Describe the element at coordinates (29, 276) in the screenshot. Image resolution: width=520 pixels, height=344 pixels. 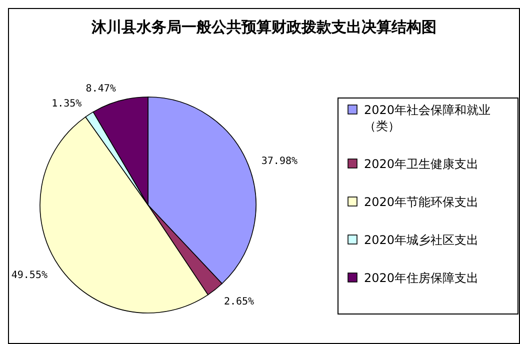
I see `data-label: 49.55%` at that location.